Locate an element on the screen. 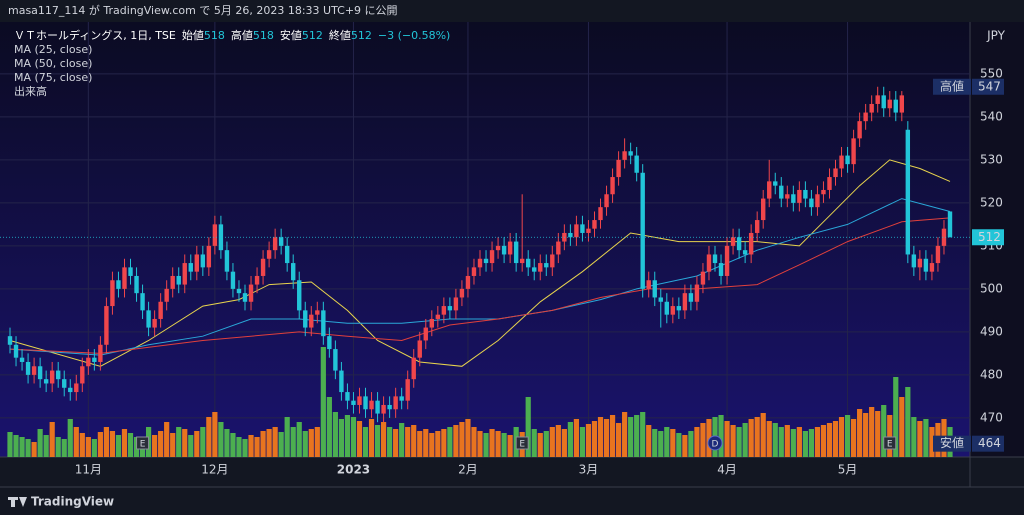 This screenshot has width=1024, height=515. last-price-tag is located at coordinates (988, 237).